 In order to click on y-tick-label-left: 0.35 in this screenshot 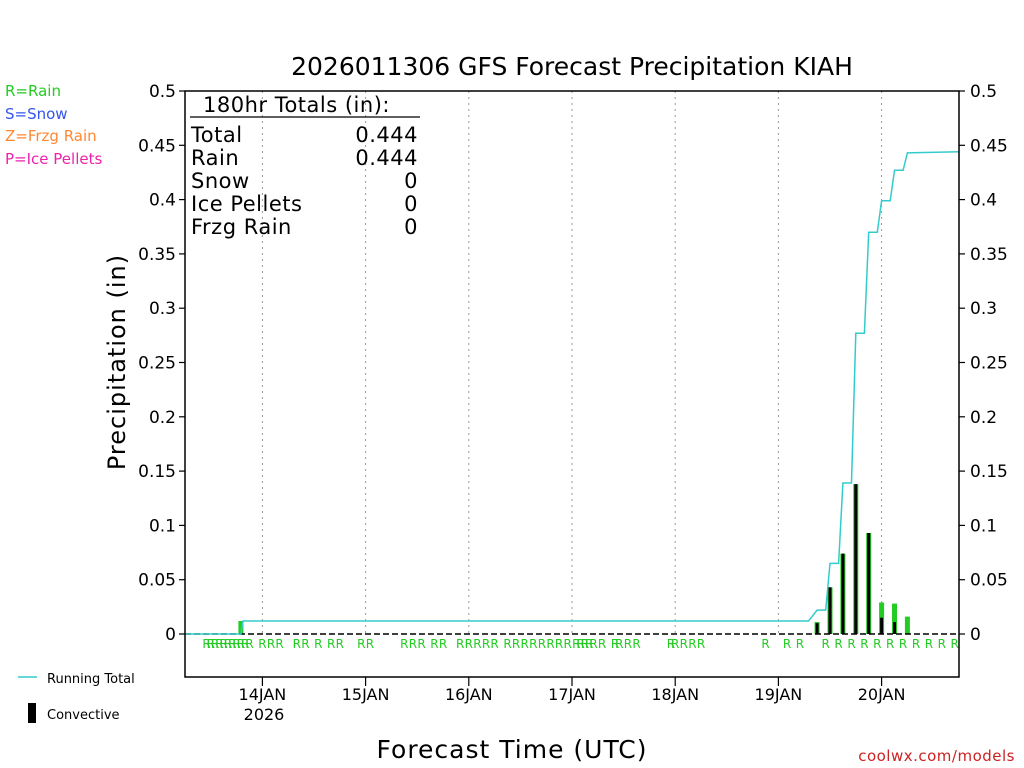, I will do `click(157, 255)`.